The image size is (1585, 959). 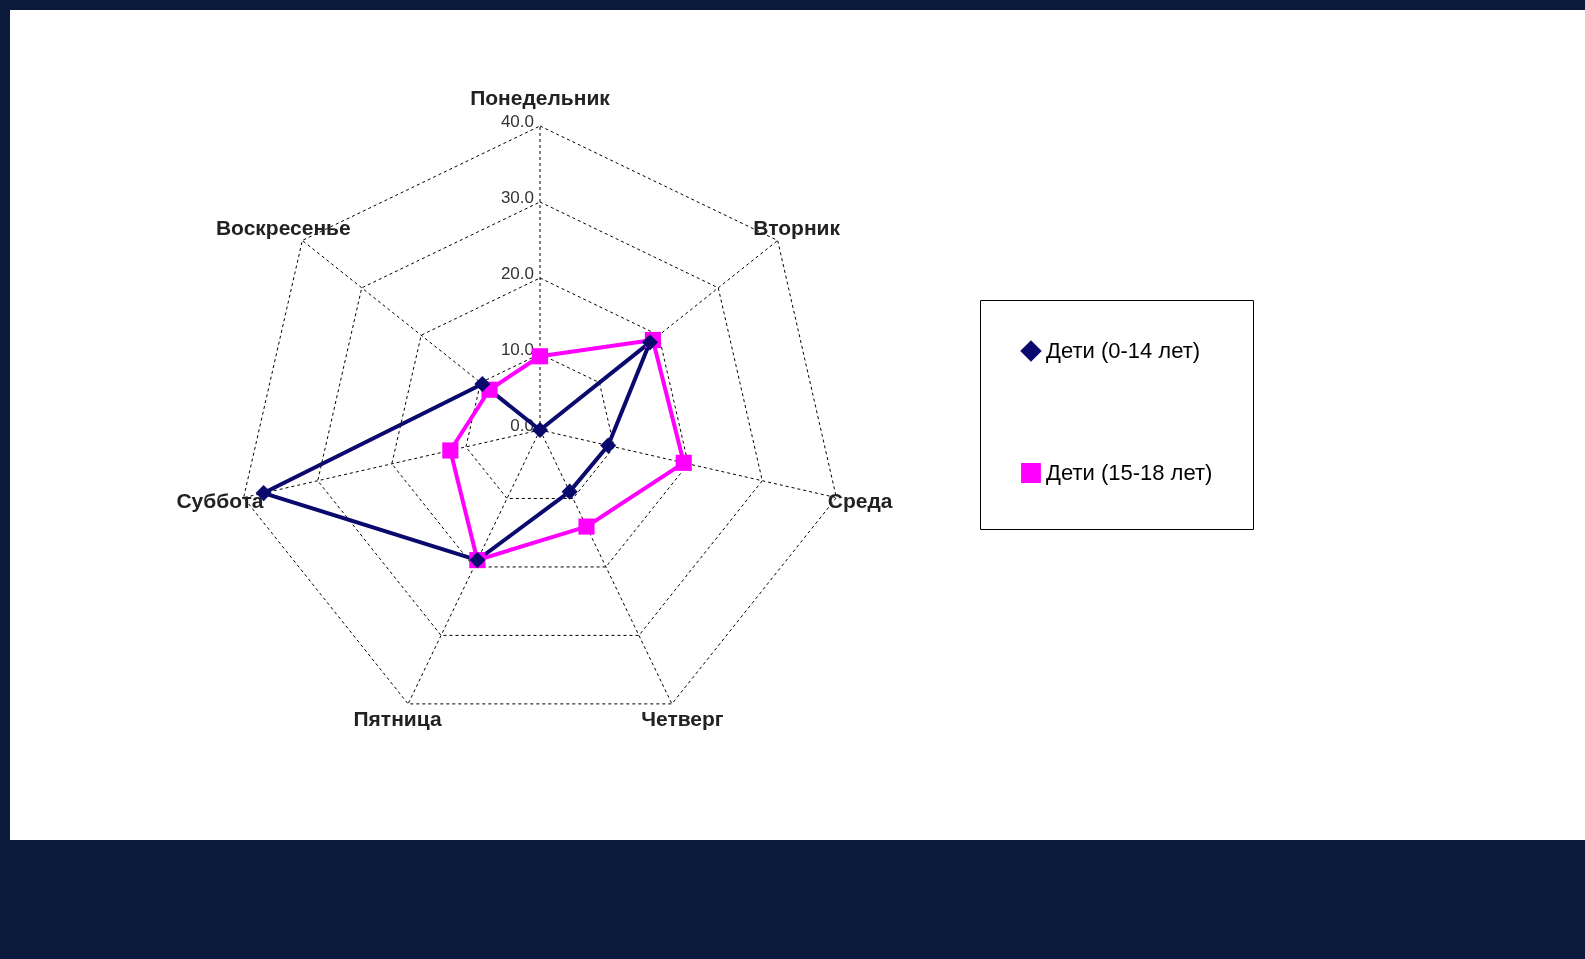 What do you see at coordinates (517, 197) in the screenshot?
I see `y-tick-label: 30.0` at bounding box center [517, 197].